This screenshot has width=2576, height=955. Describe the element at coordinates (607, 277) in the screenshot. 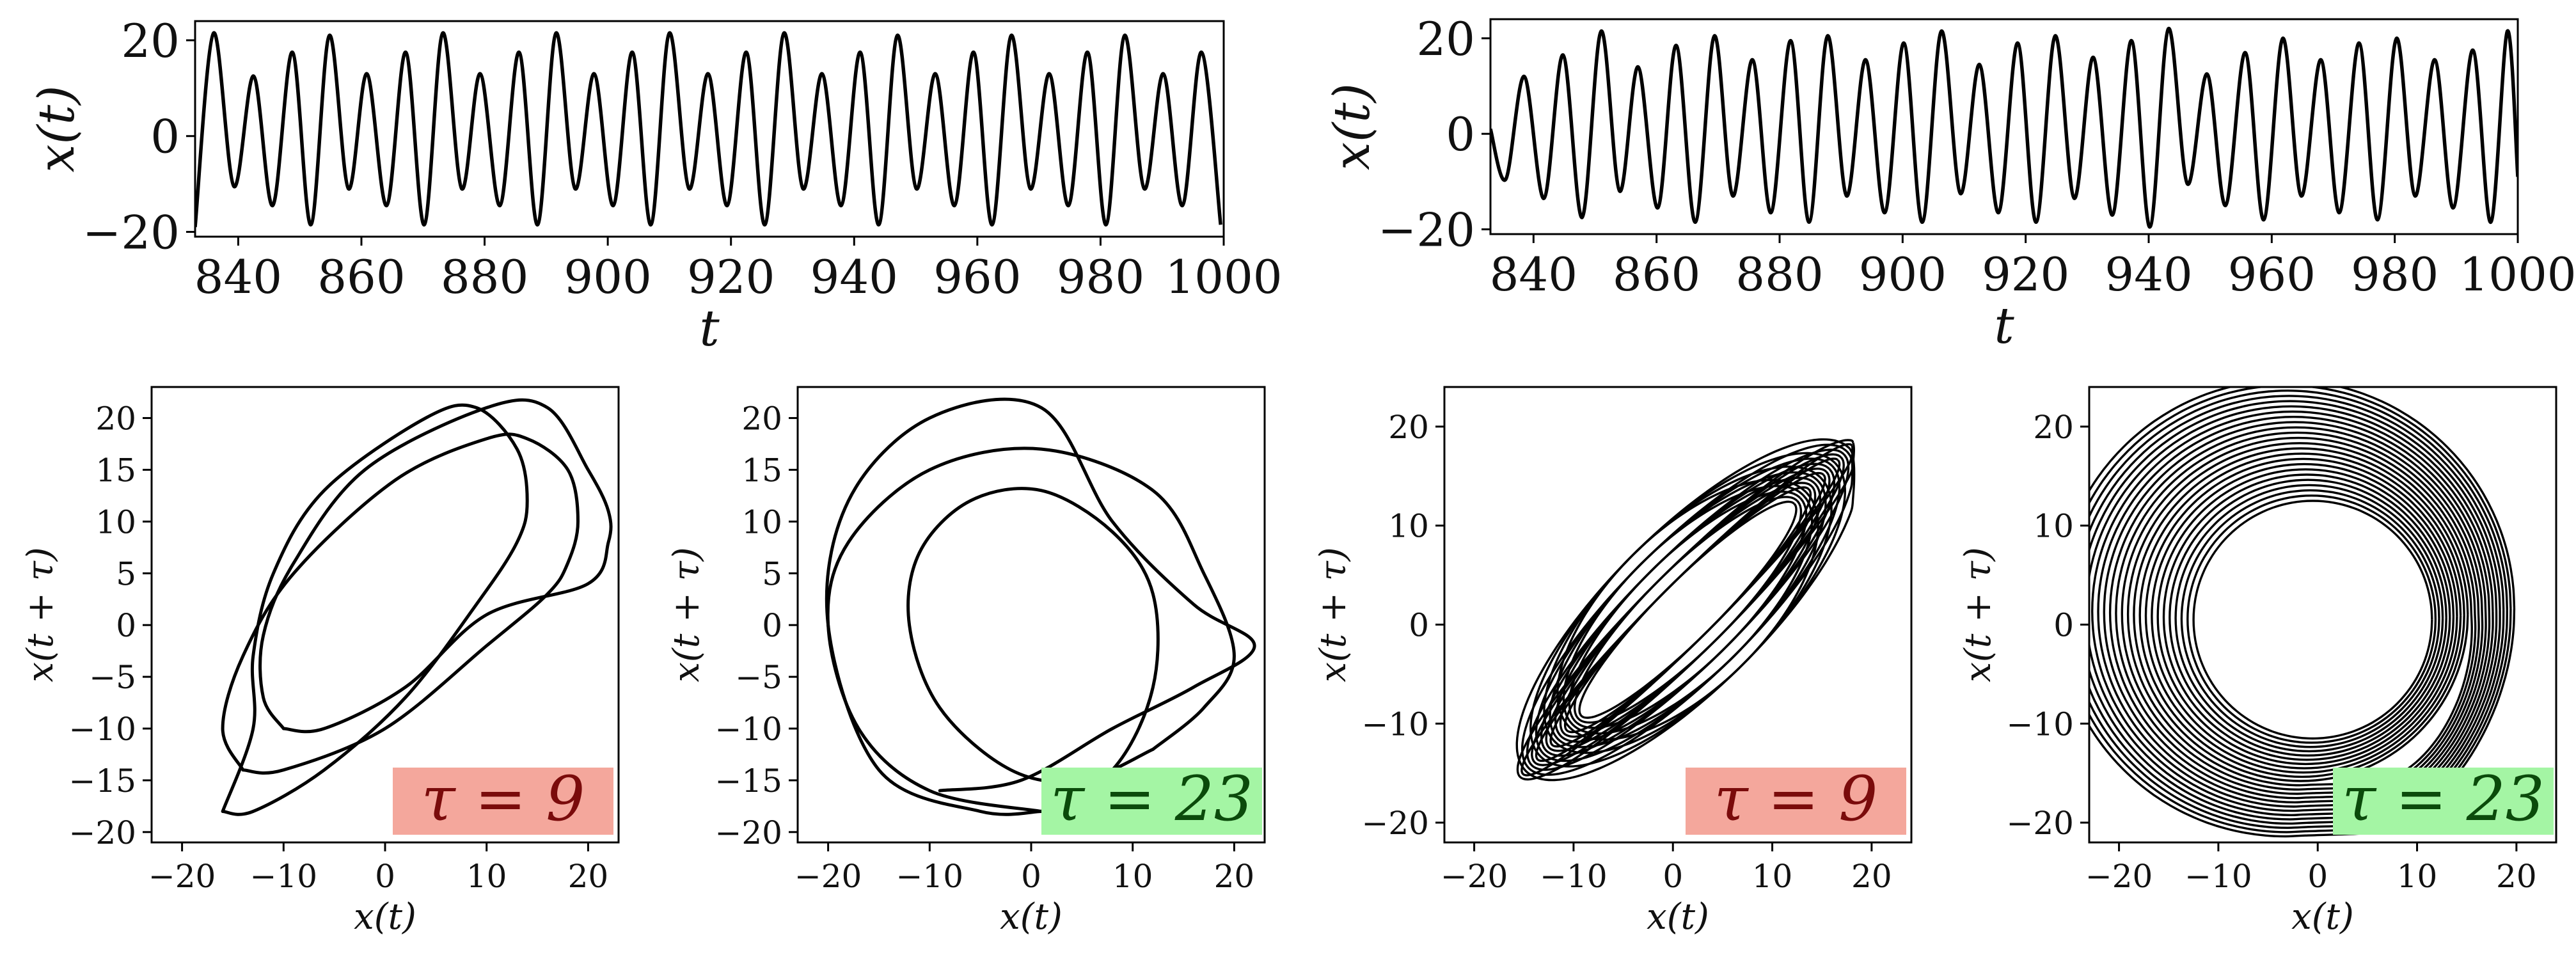

I see `x-tick-label: 900` at that location.